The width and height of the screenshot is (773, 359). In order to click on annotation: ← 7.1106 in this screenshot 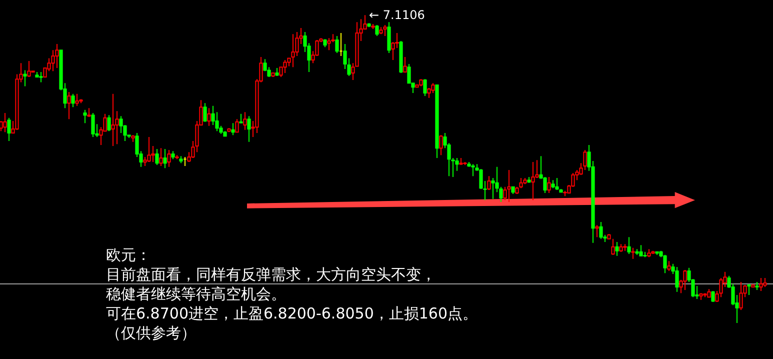, I will do `click(397, 15)`.